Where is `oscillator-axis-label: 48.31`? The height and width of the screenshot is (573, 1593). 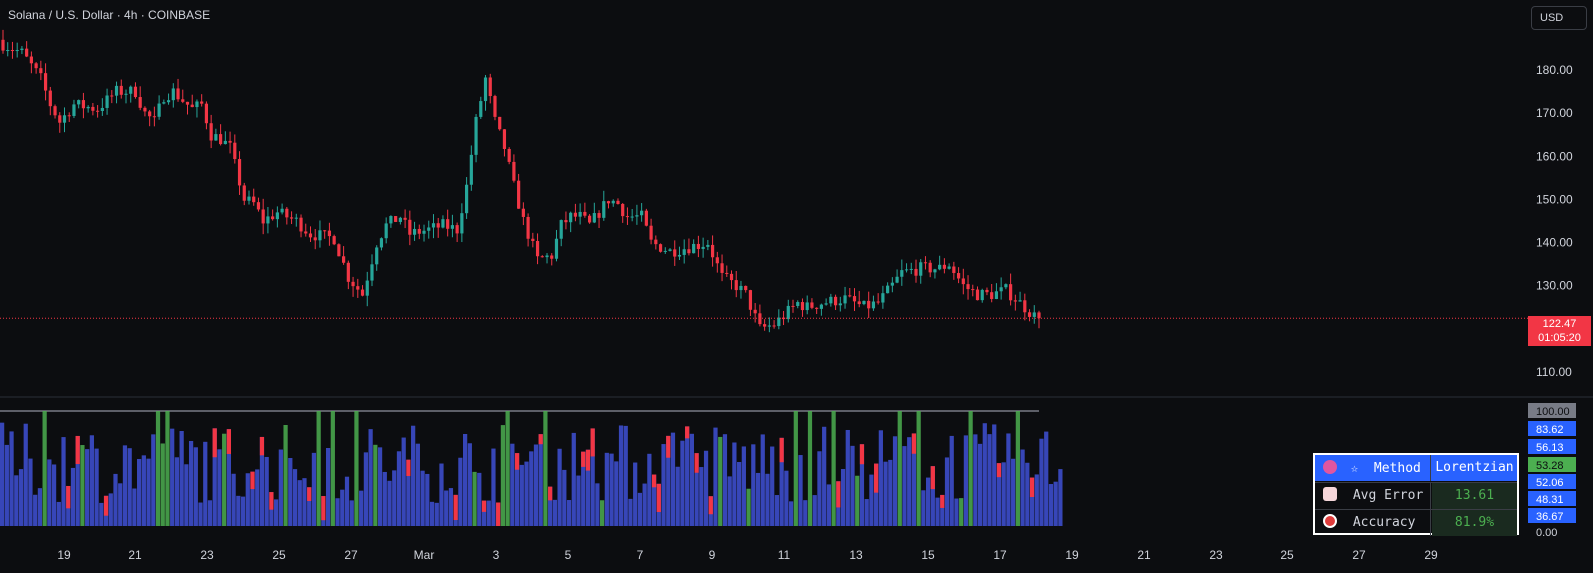
oscillator-axis-label: 48.31 is located at coordinates (1550, 500).